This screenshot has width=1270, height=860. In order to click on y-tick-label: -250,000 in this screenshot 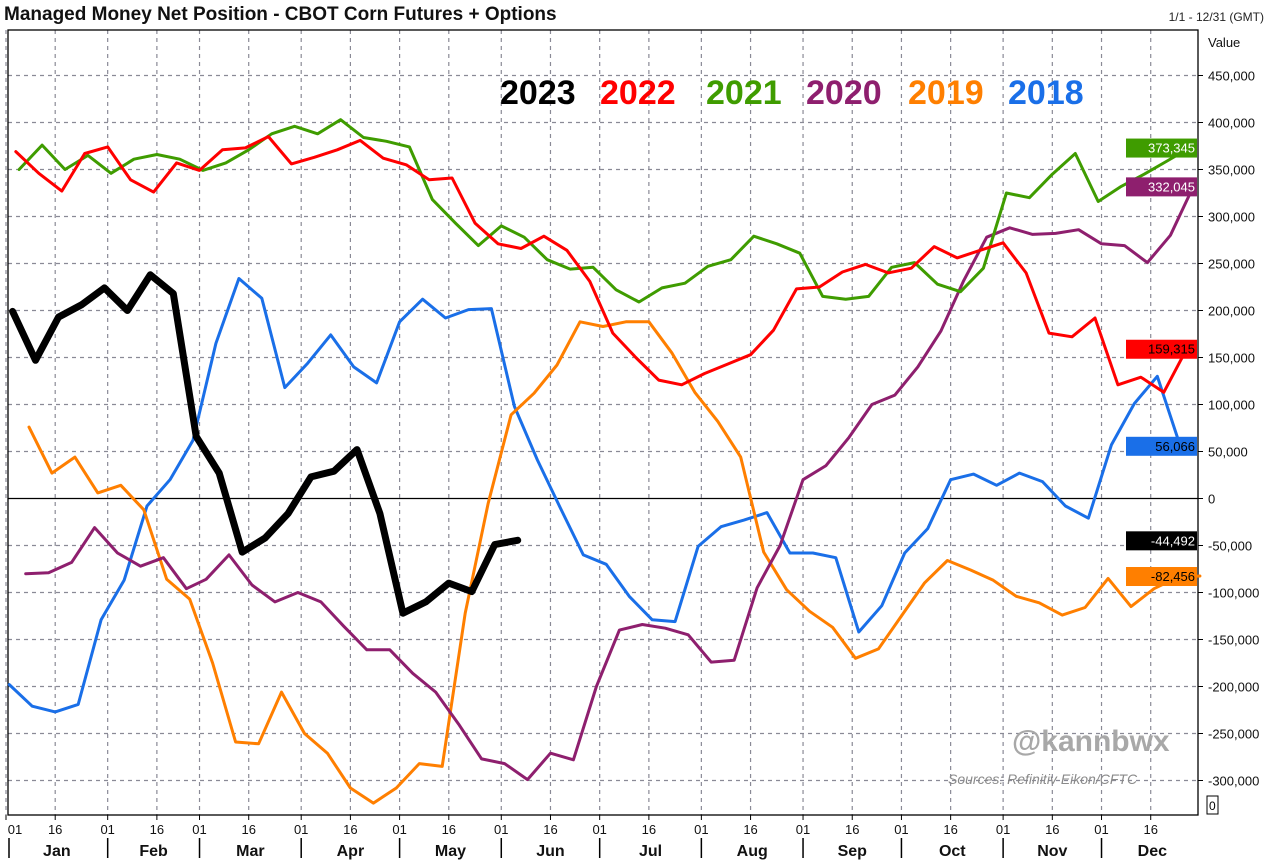, I will do `click(1233, 734)`.